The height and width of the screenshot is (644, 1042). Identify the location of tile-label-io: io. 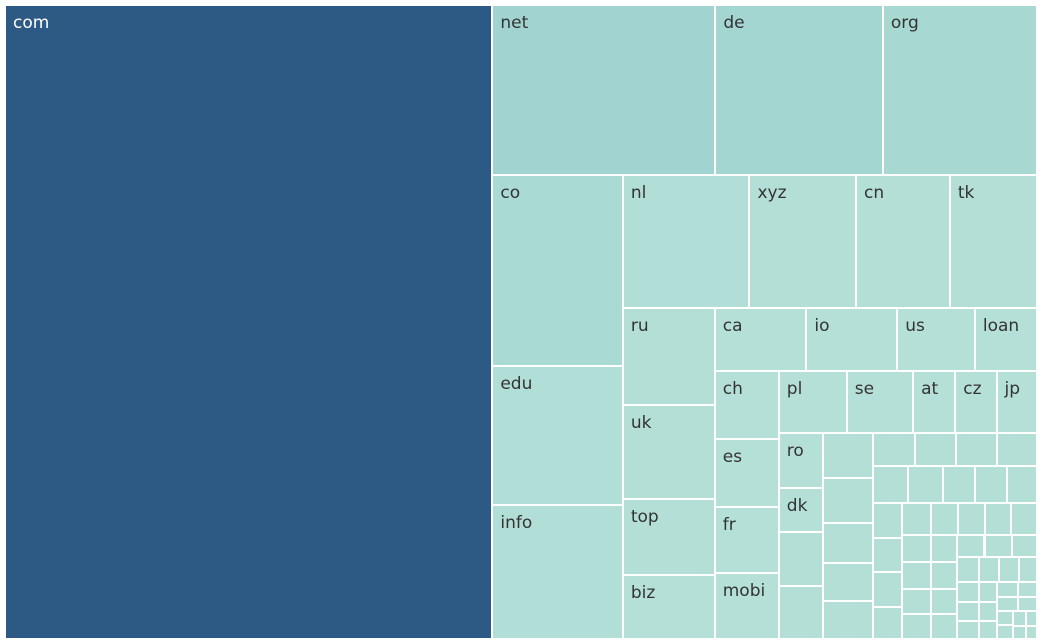
(822, 325).